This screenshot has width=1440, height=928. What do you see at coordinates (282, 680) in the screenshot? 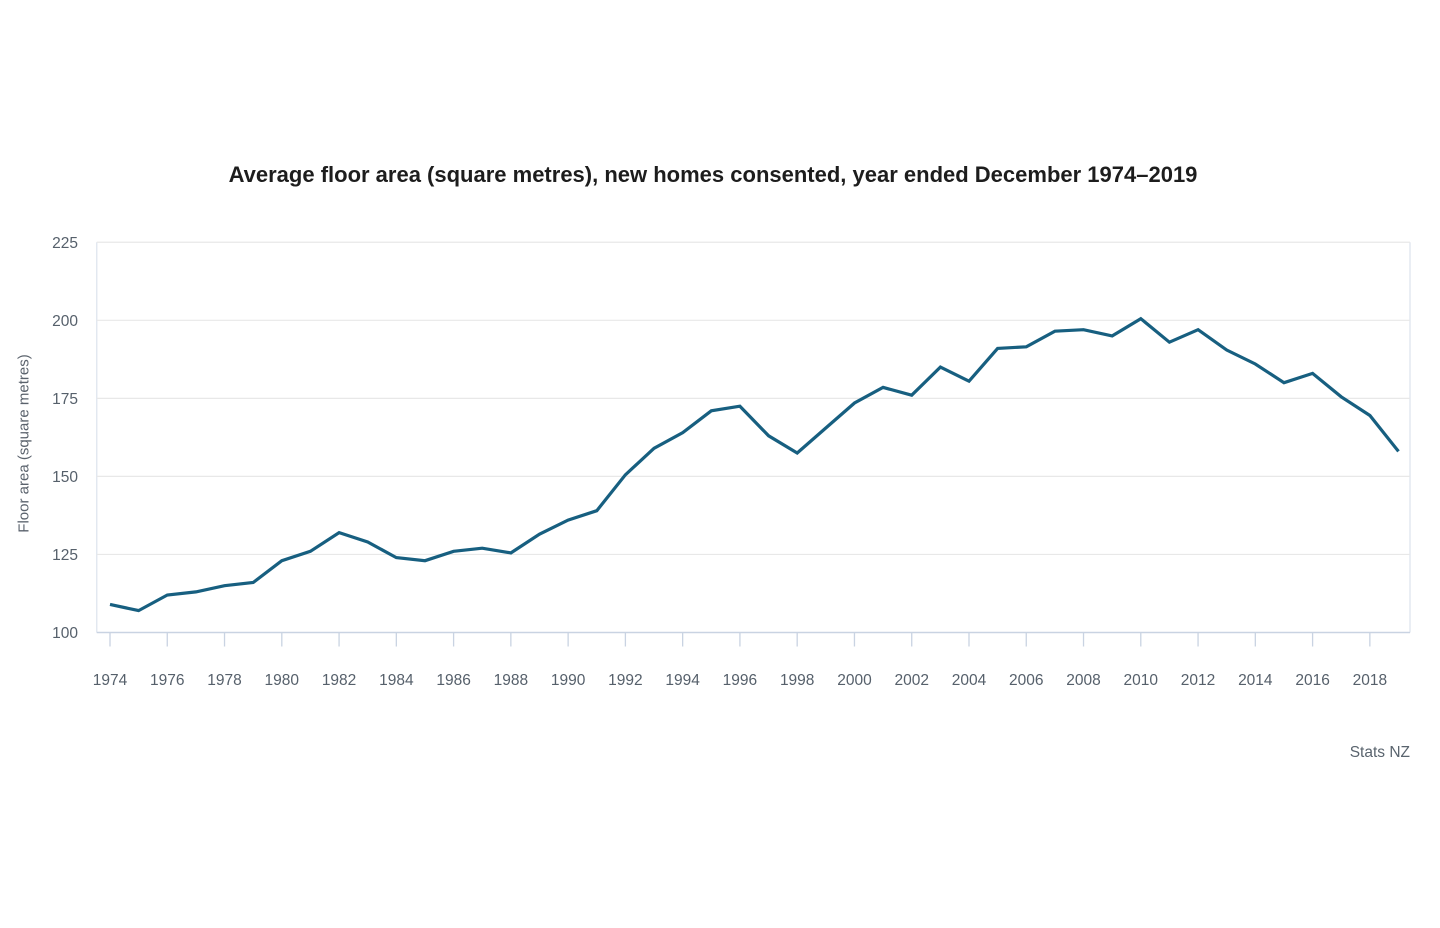
I see `x-tick-label-1980: 1980` at bounding box center [282, 680].